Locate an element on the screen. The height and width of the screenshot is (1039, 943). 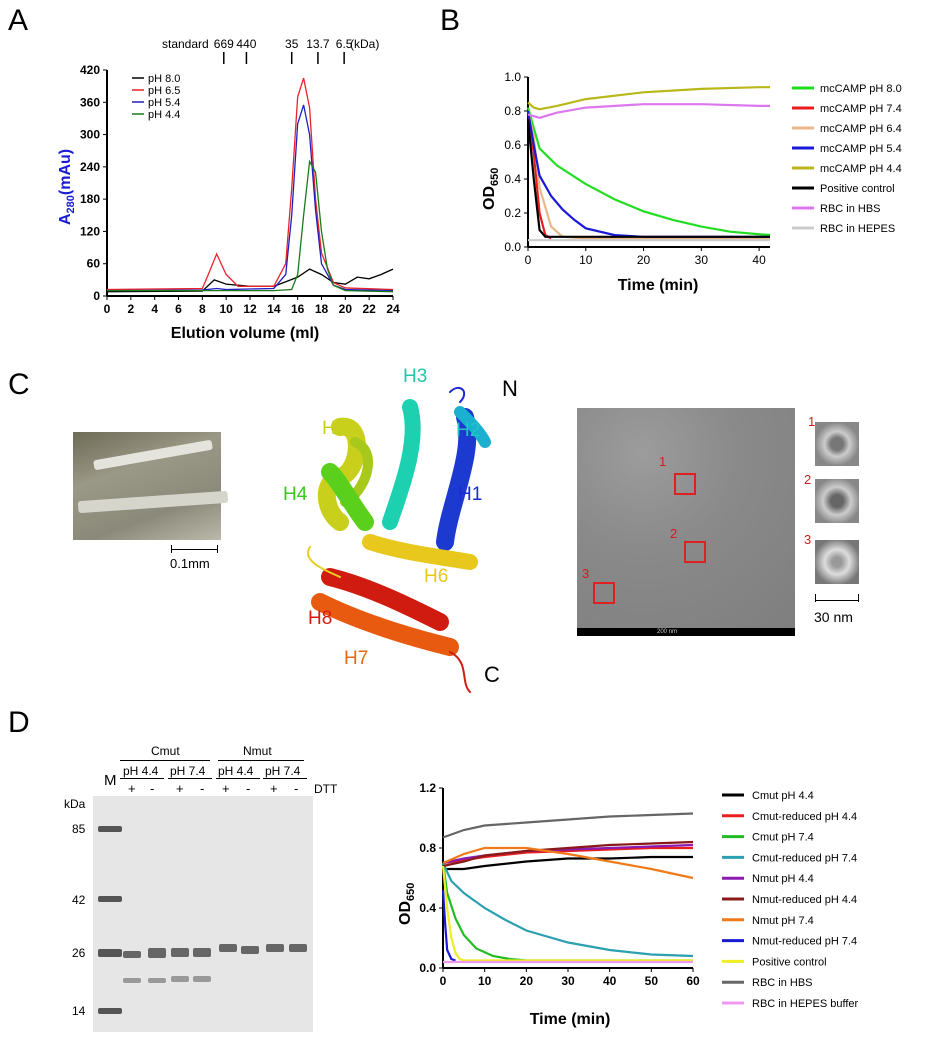
inset-scale-label: 30 nm is located at coordinates (833, 617).